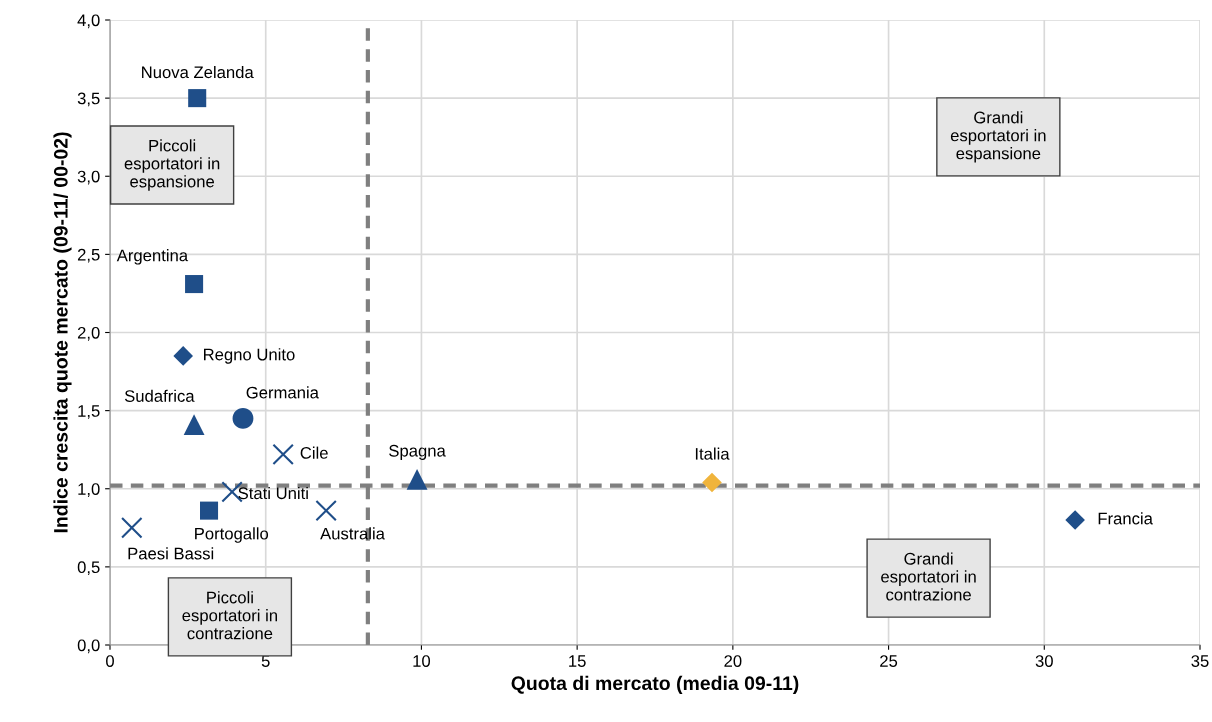  What do you see at coordinates (171, 553) in the screenshot?
I see `series-label: Paesi Bassi` at bounding box center [171, 553].